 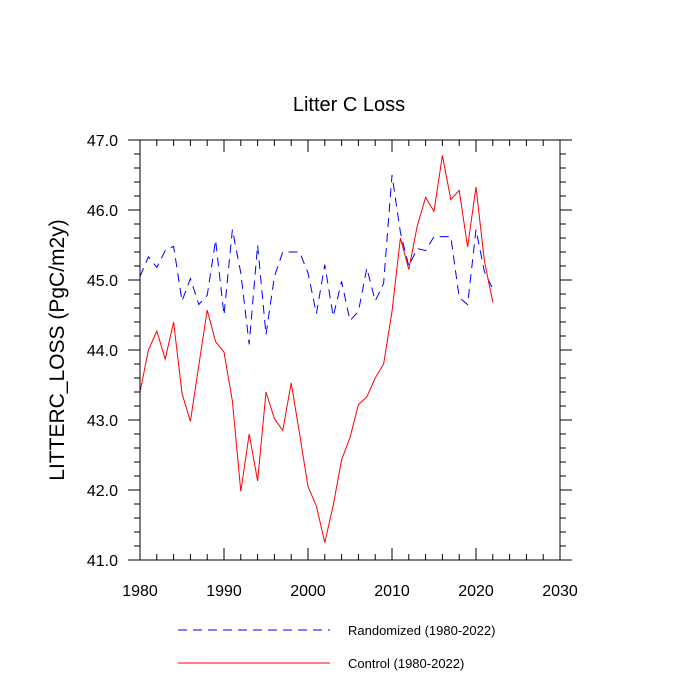 What do you see at coordinates (102, 421) in the screenshot?
I see `y-tick-label: 43.0` at bounding box center [102, 421].